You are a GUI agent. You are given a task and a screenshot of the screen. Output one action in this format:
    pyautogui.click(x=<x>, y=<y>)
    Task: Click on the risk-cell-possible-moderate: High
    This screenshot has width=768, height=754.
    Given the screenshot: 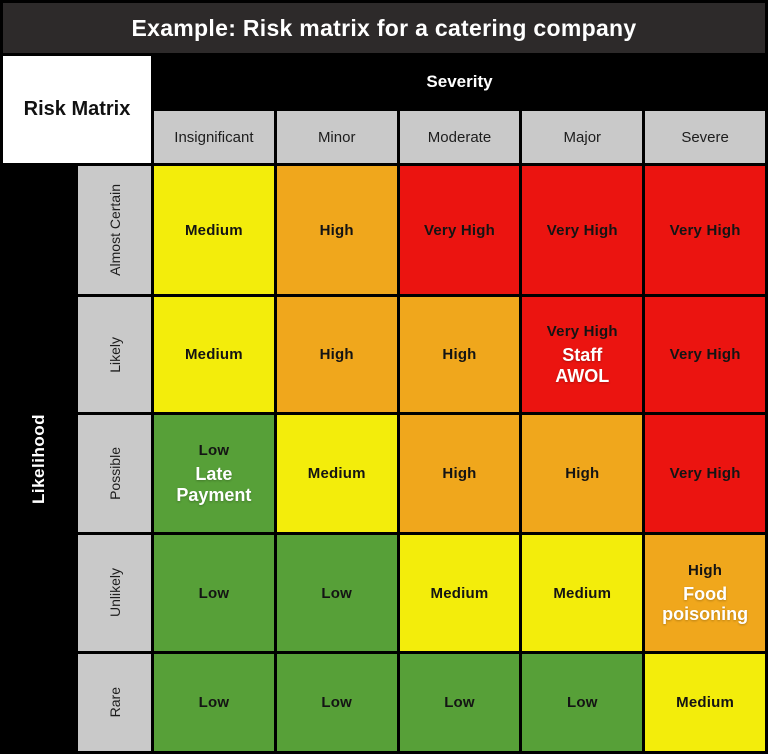 What is the action you would take?
    pyautogui.click(x=459, y=473)
    